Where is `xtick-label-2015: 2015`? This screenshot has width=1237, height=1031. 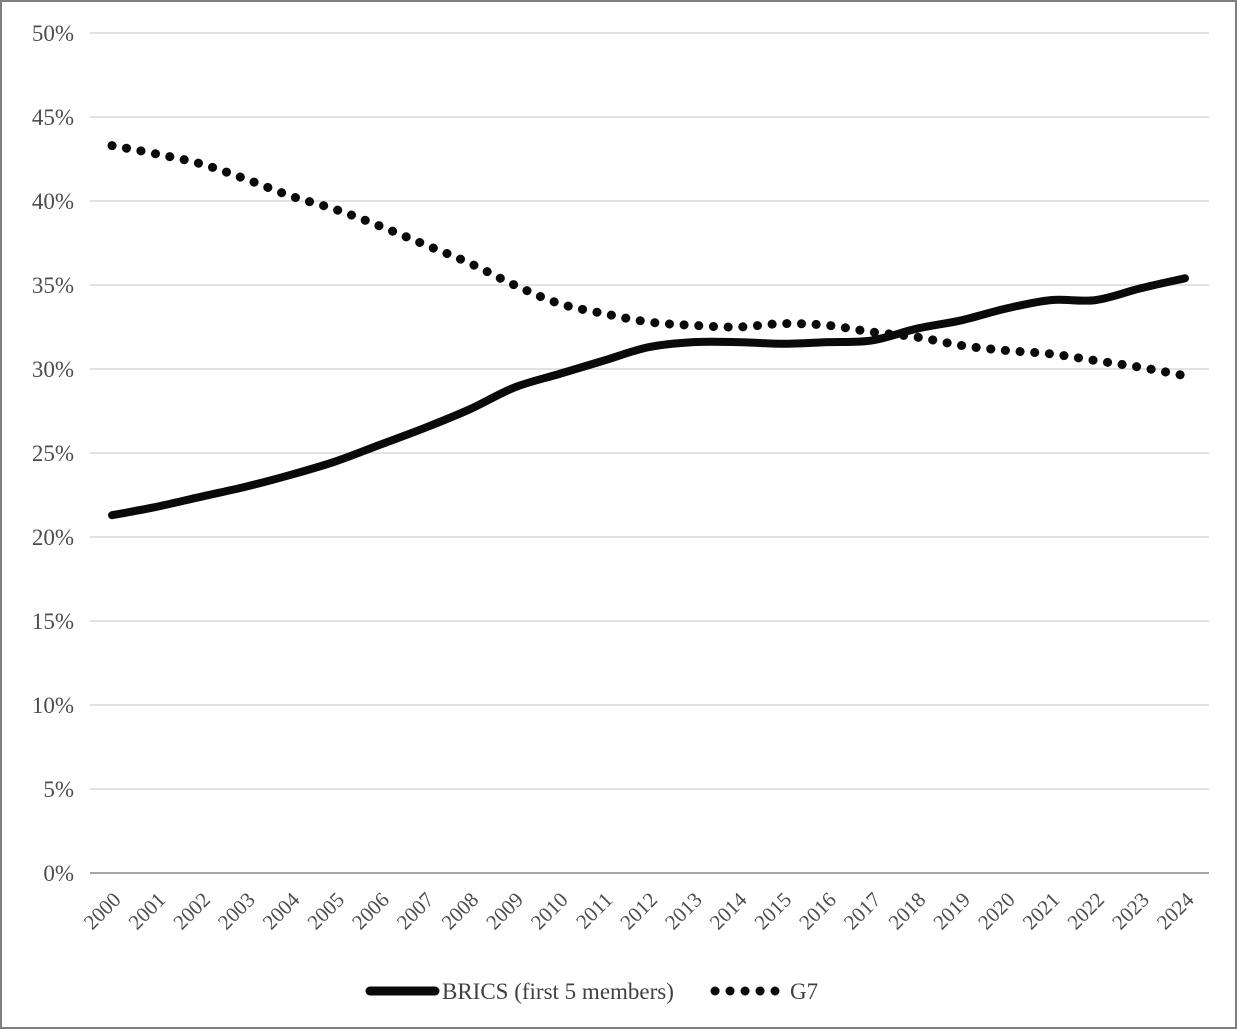
xtick-label-2015: 2015 is located at coordinates (772, 911).